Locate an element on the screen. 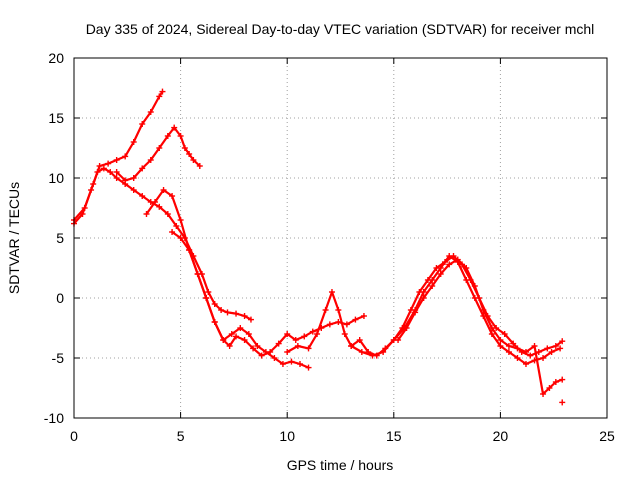 This screenshot has width=640, height=480. y-tick-label: 20 is located at coordinates (56, 58).